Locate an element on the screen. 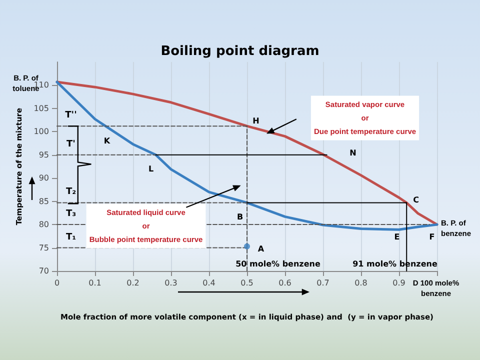 The image size is (480, 360). y-tick-label: 90 is located at coordinates (43, 178).